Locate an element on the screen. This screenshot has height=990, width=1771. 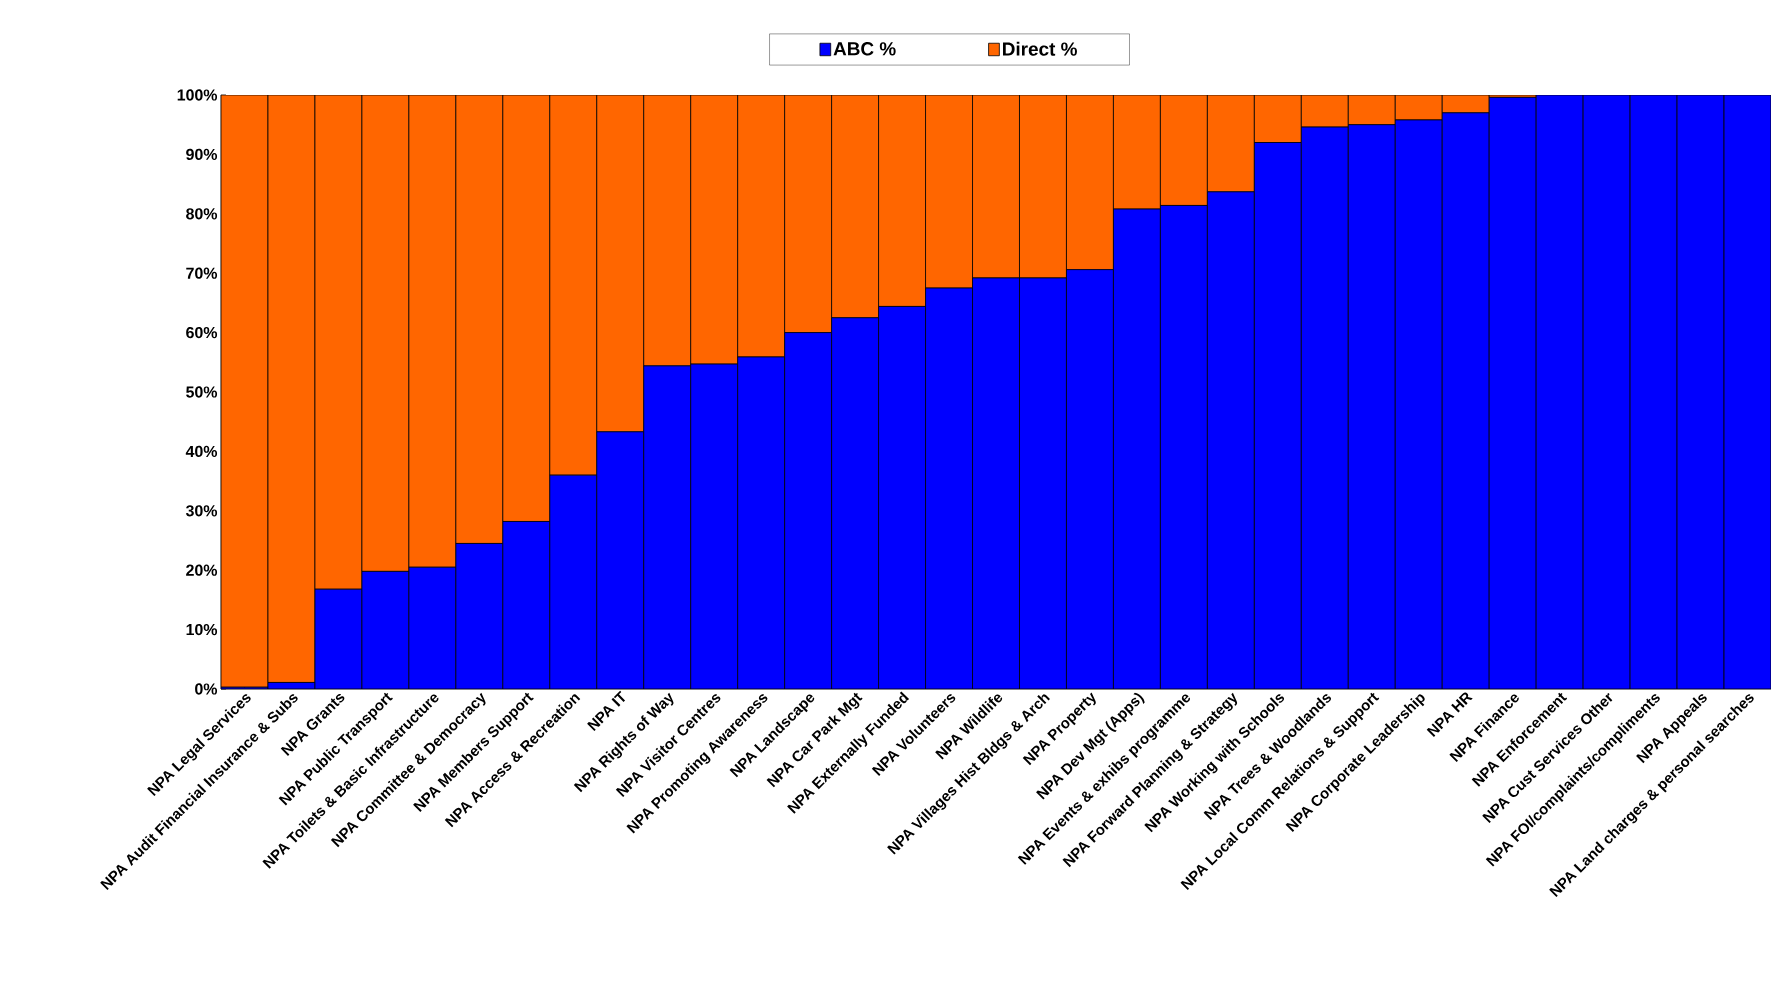
y-tick-label: 10% is located at coordinates (202, 629).